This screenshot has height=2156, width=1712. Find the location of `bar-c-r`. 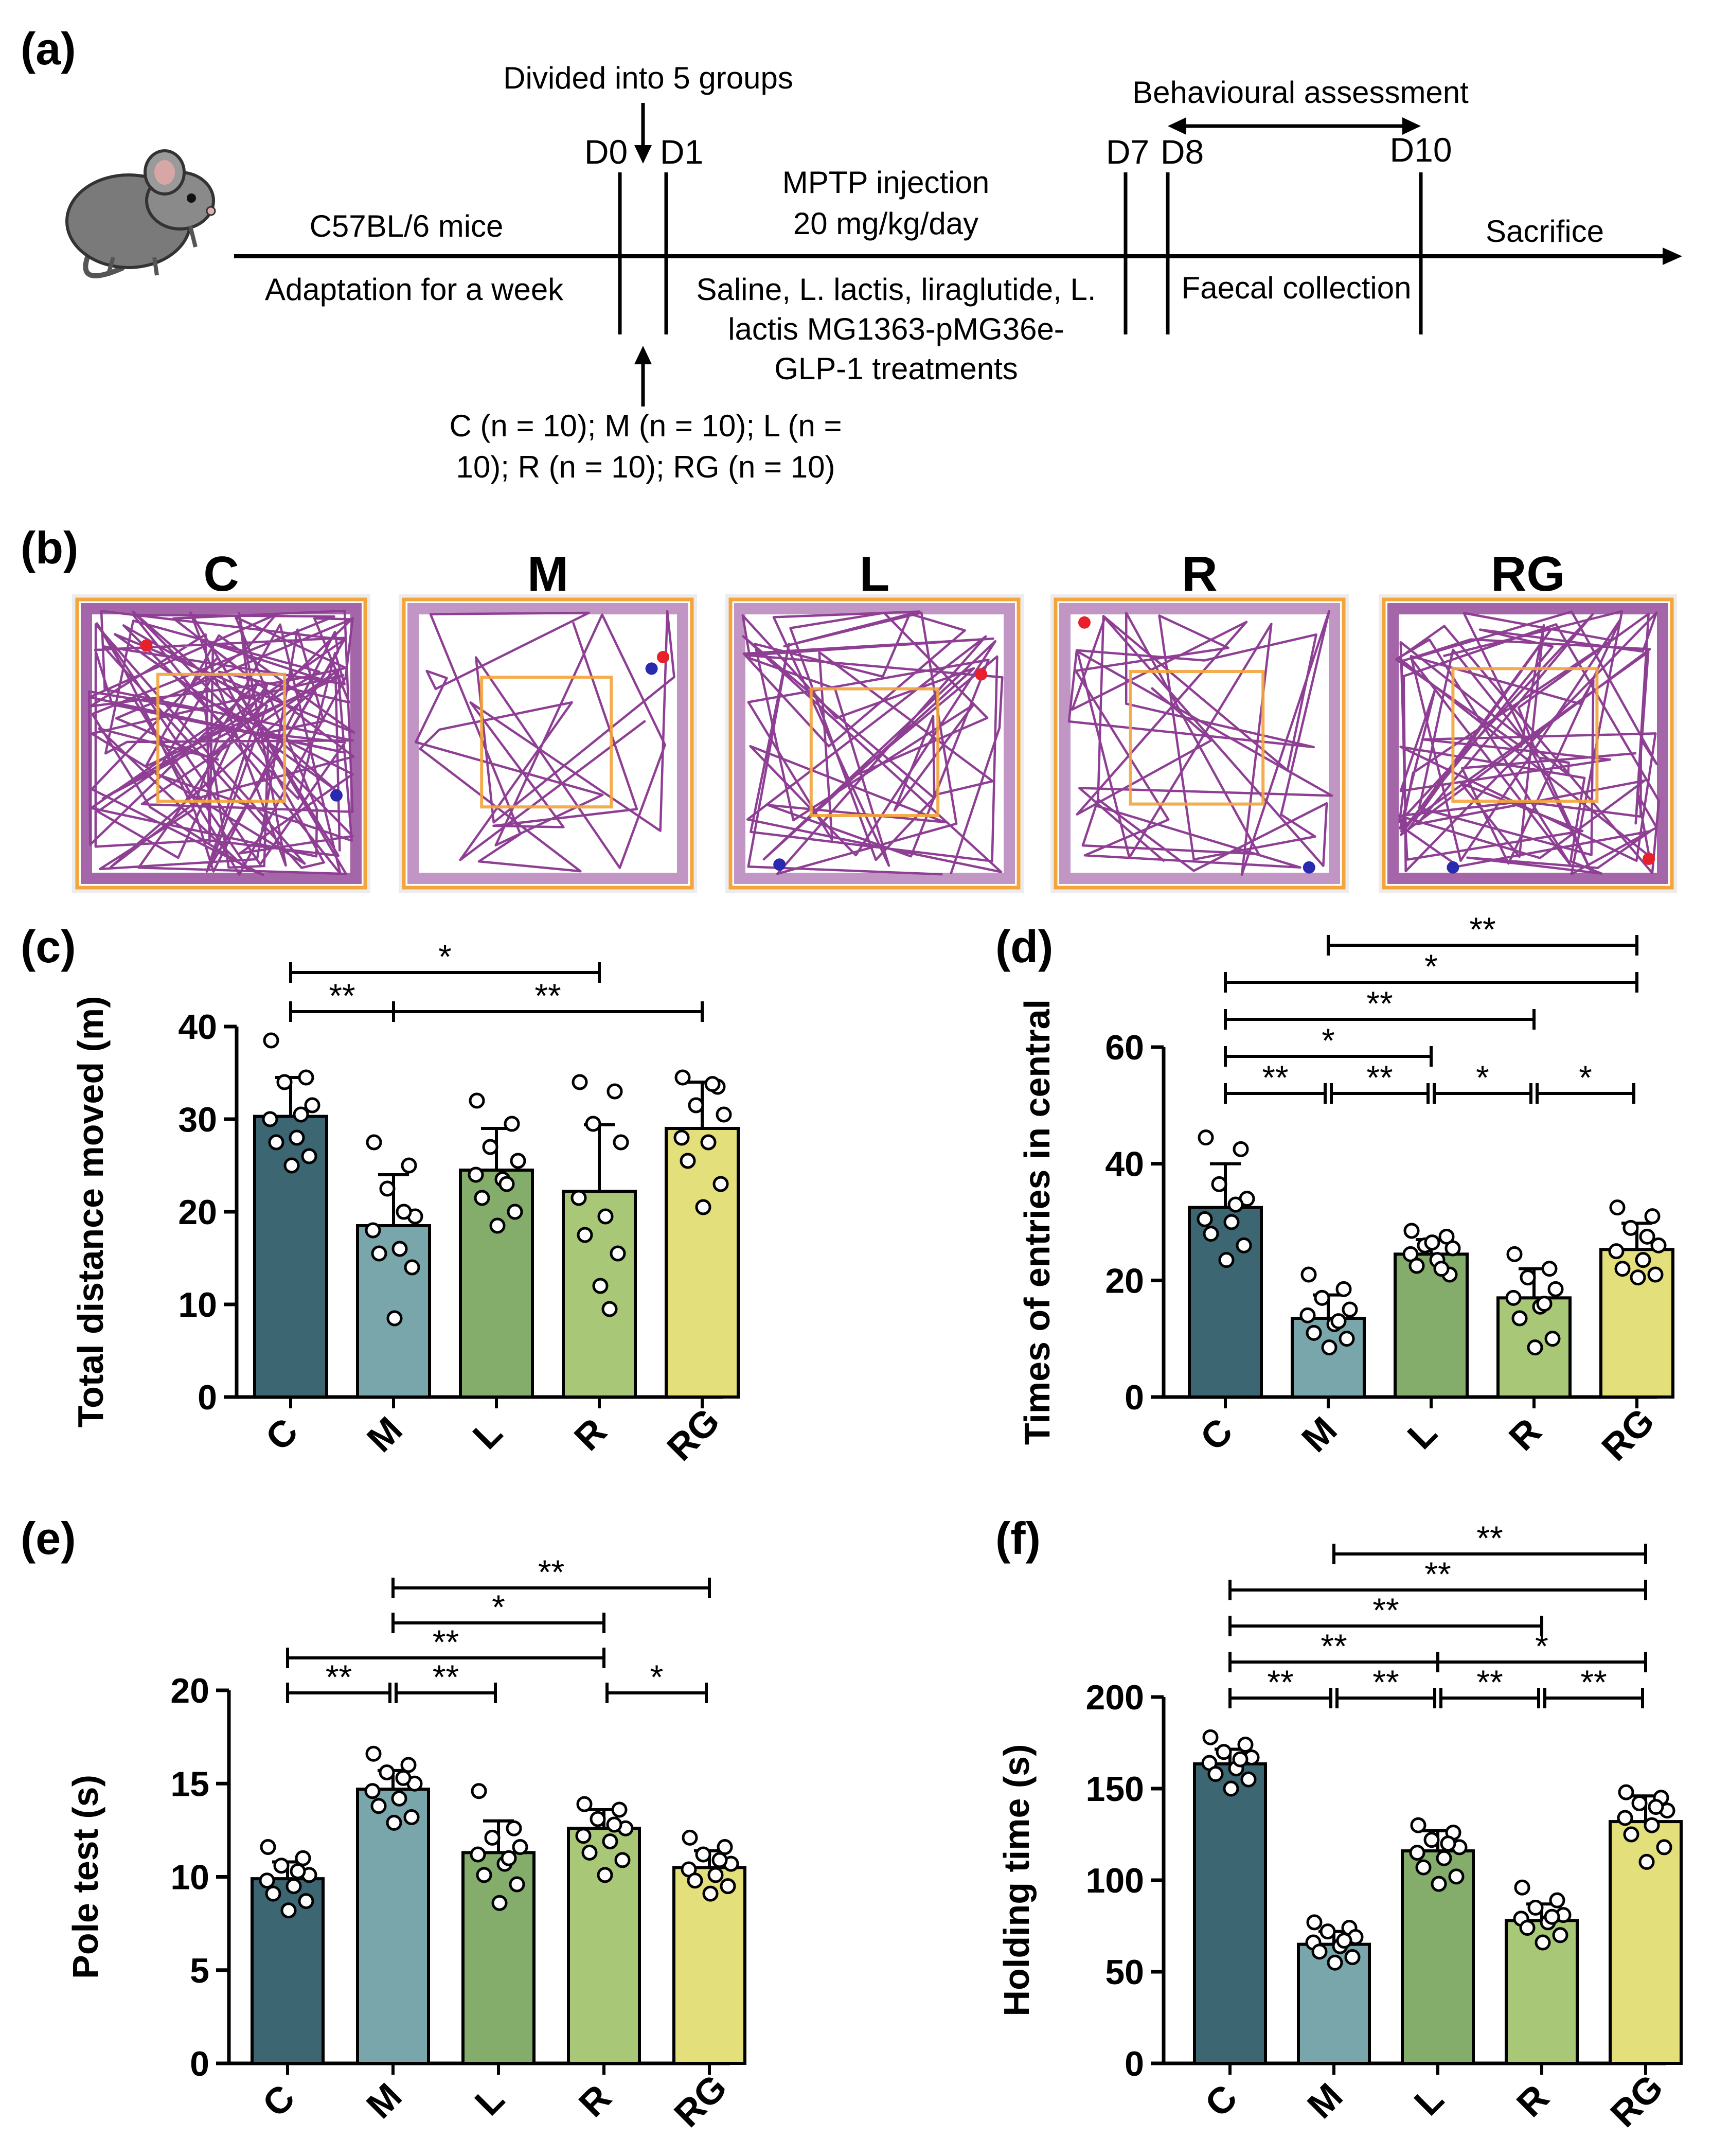

bar-c-r is located at coordinates (599, 1294).